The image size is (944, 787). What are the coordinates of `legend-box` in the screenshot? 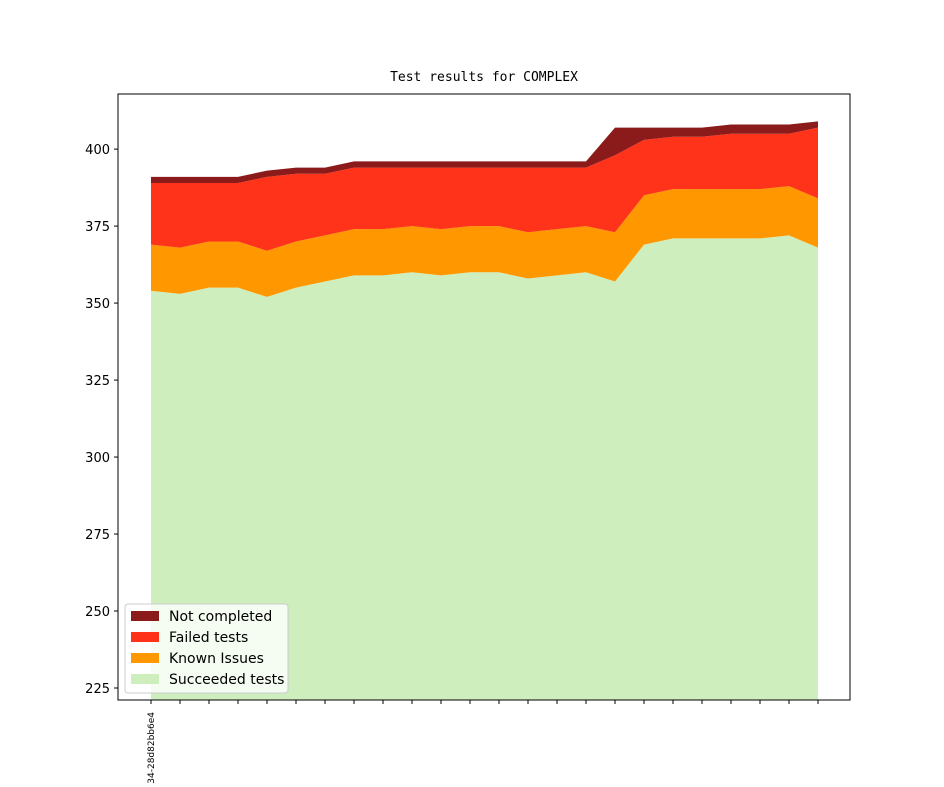 It's located at (206, 648).